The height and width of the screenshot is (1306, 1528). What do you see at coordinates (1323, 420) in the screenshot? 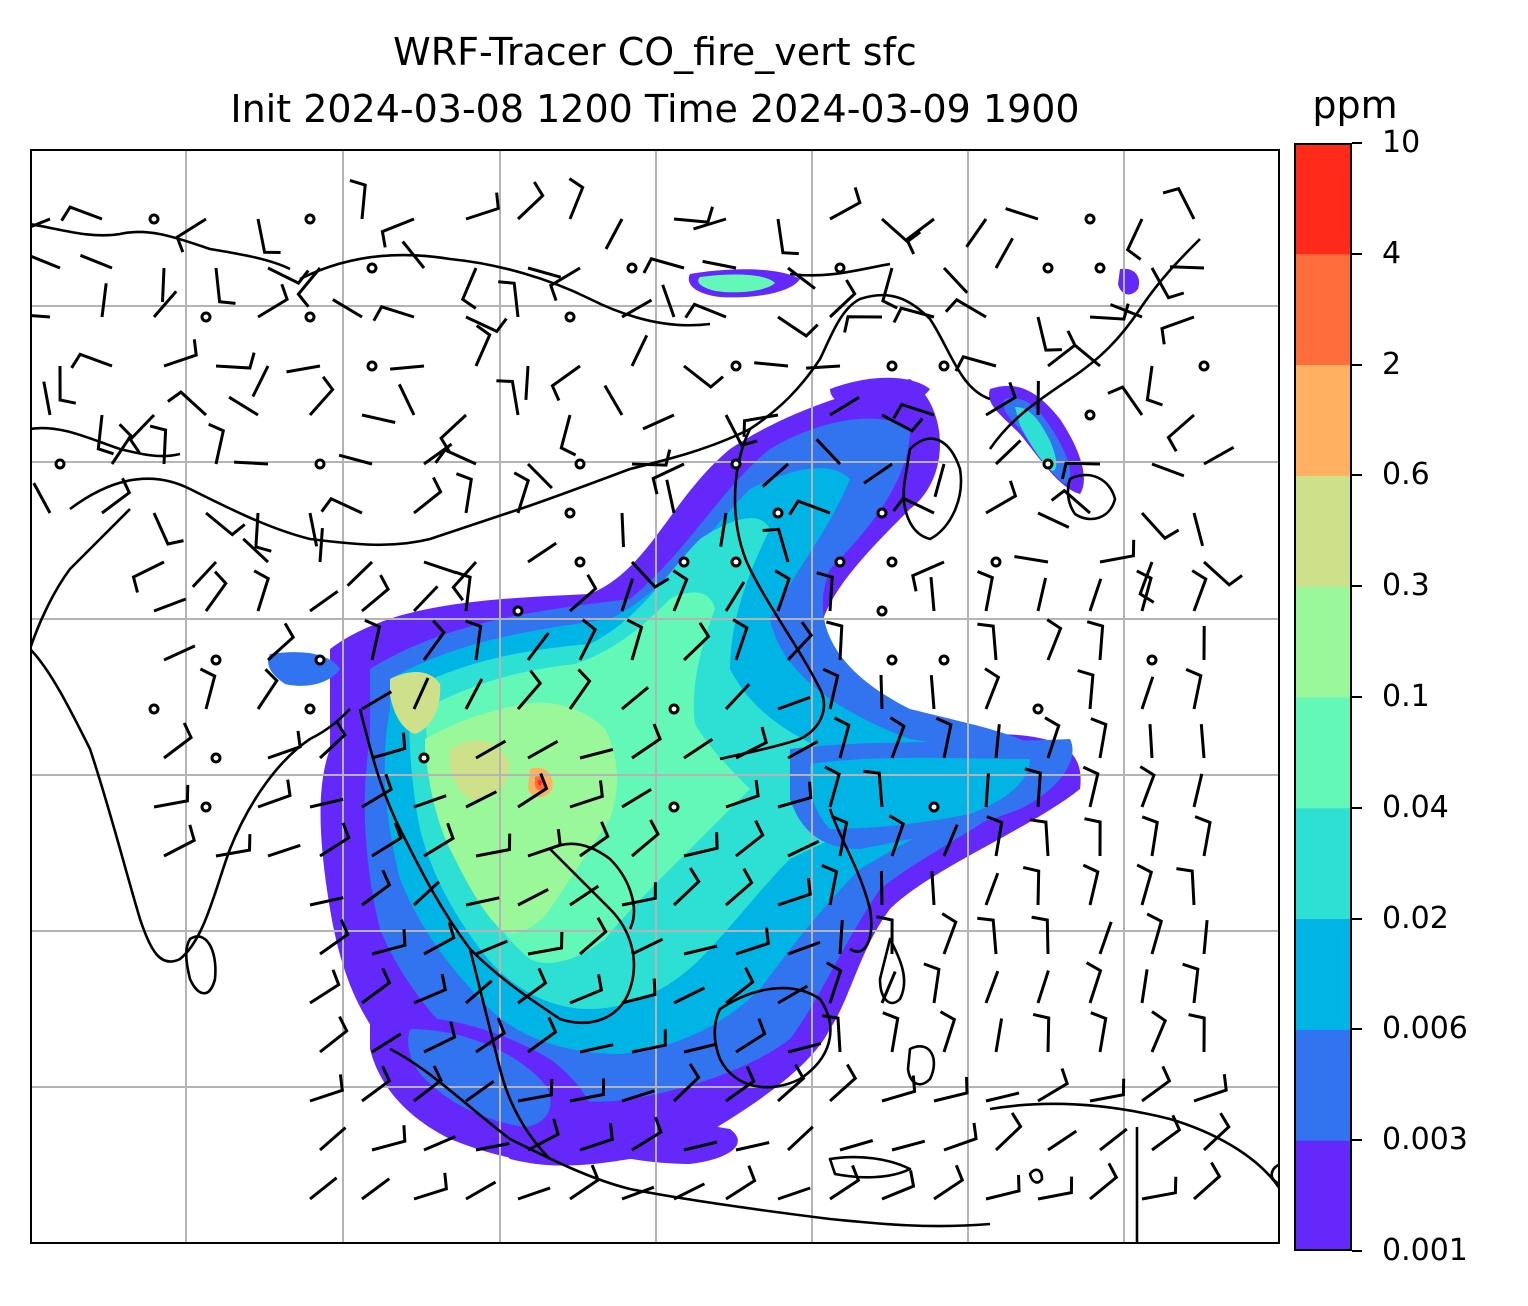
I see `colorbar-segment` at bounding box center [1323, 420].